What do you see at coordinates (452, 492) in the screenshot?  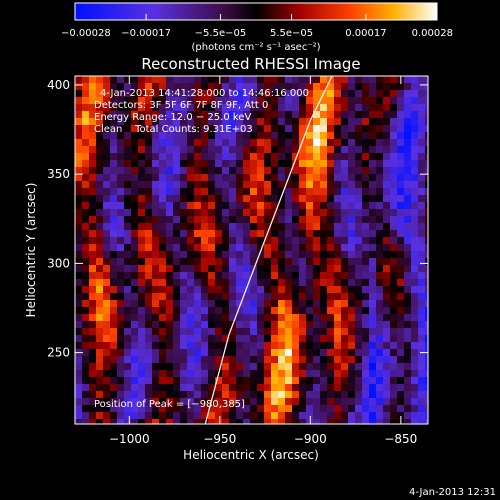 I see `footer-timestamp: 4-Jan-2013 12:31` at bounding box center [452, 492].